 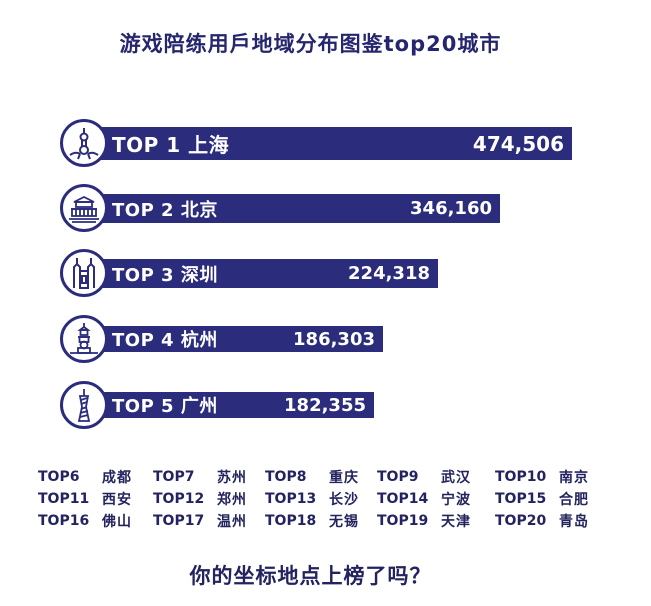 What do you see at coordinates (232, 477) in the screenshot?
I see `city-label: 苏州` at bounding box center [232, 477].